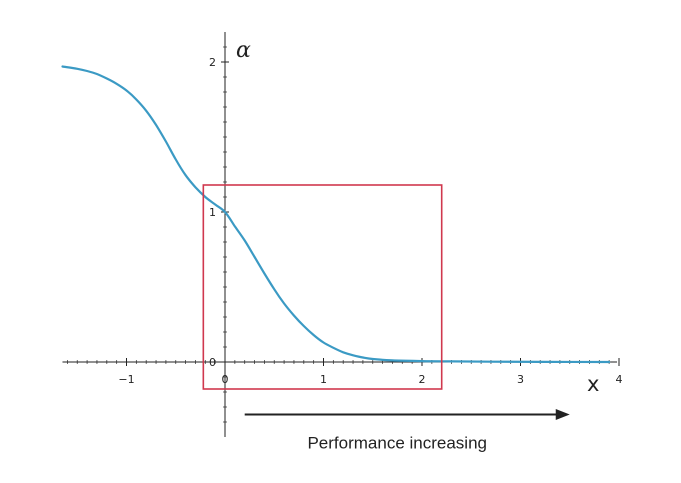  I want to click on annotation-arrow-head, so click(562, 414).